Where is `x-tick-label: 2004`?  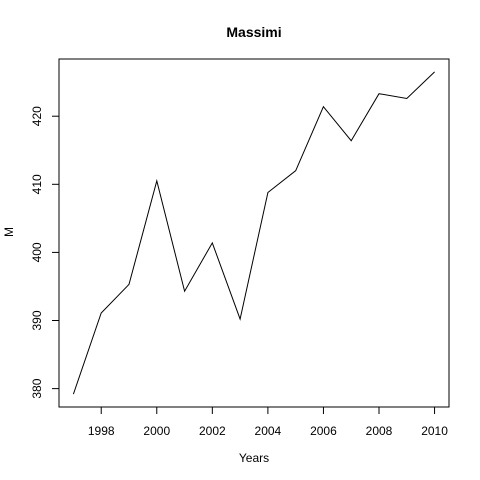 x-tick-label: 2004 is located at coordinates (268, 431).